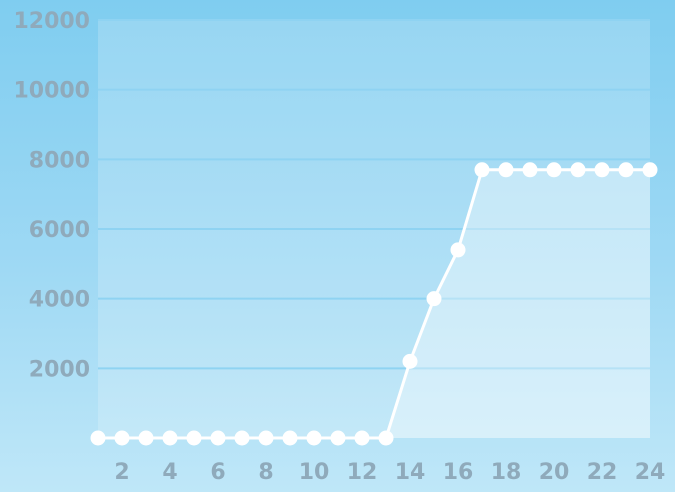  I want to click on y-tick-label-12000: 12000, so click(51, 21).